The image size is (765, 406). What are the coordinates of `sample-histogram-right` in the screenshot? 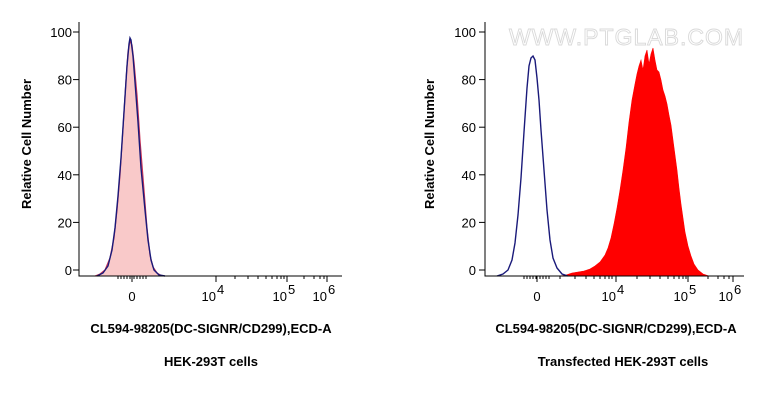 It's located at (634, 162).